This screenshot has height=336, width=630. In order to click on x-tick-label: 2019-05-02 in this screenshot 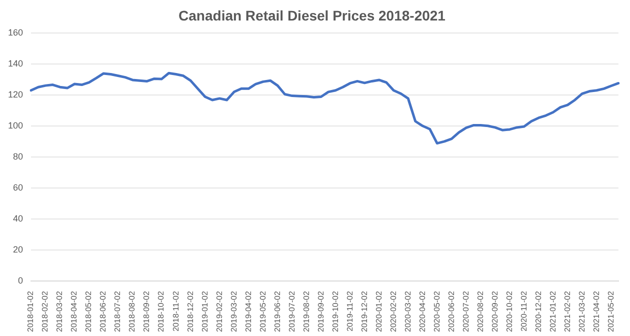, I will do `click(263, 311)`.